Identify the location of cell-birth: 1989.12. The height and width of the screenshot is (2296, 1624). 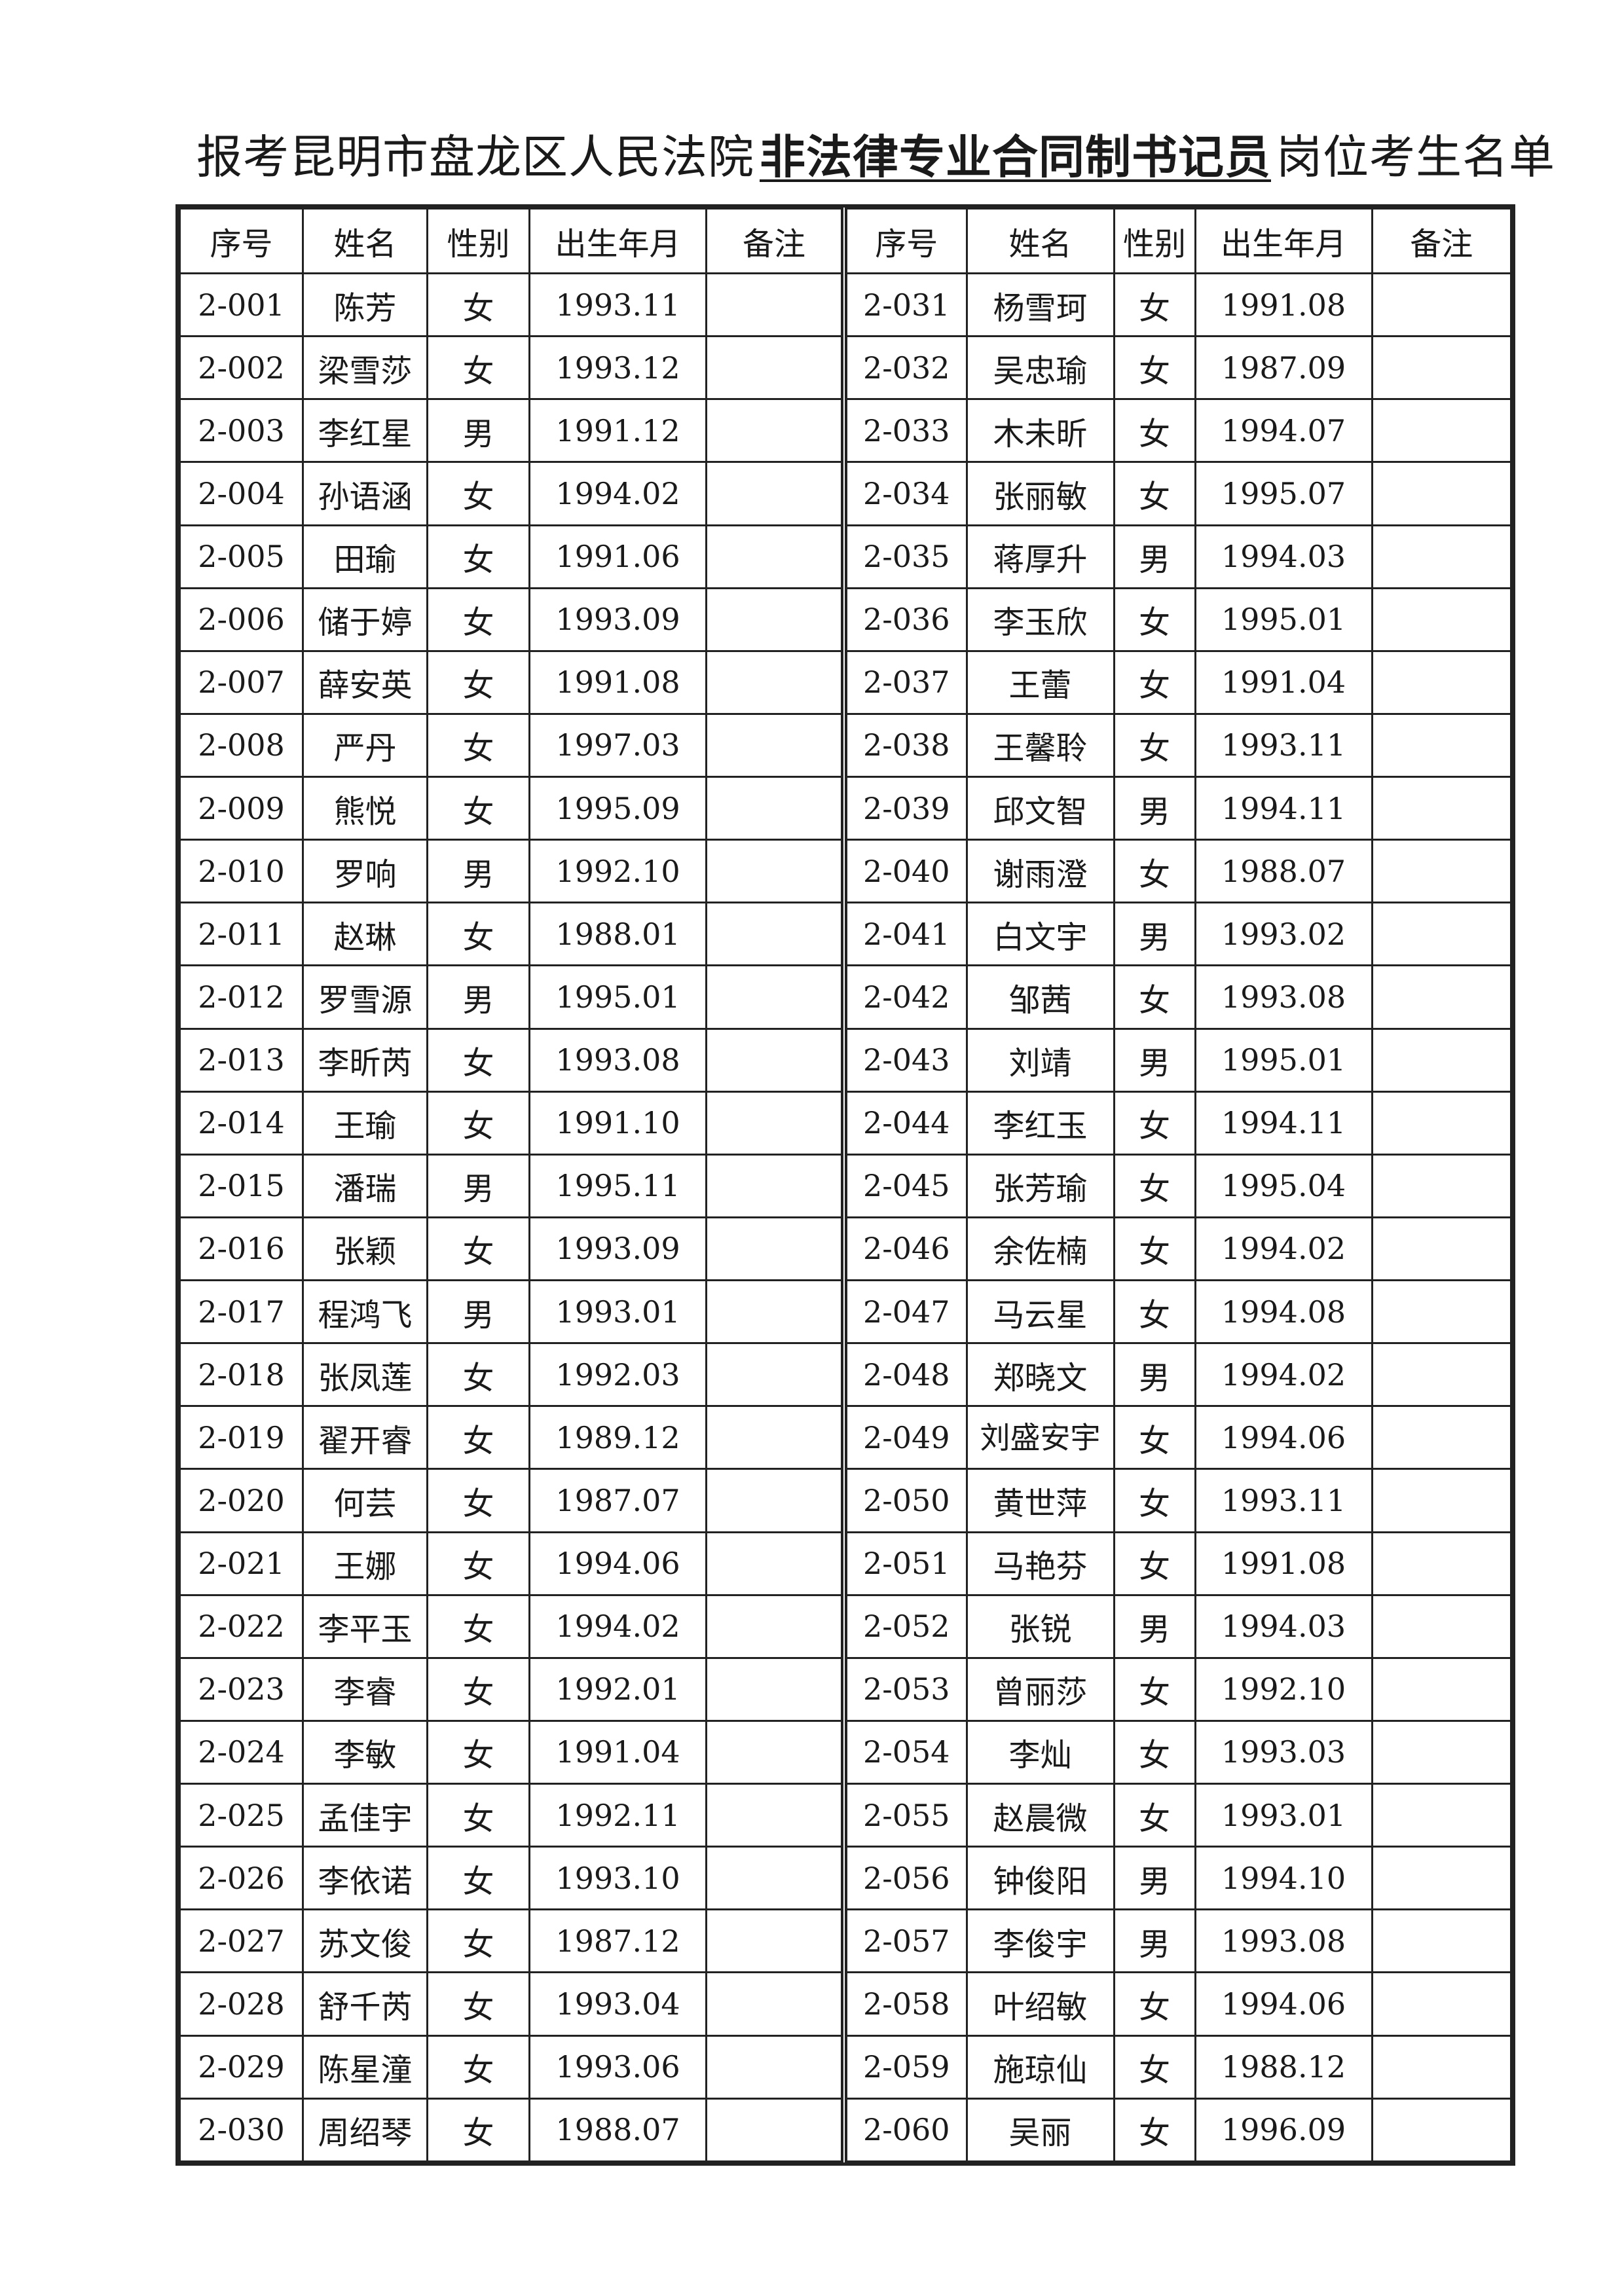
(617, 1437).